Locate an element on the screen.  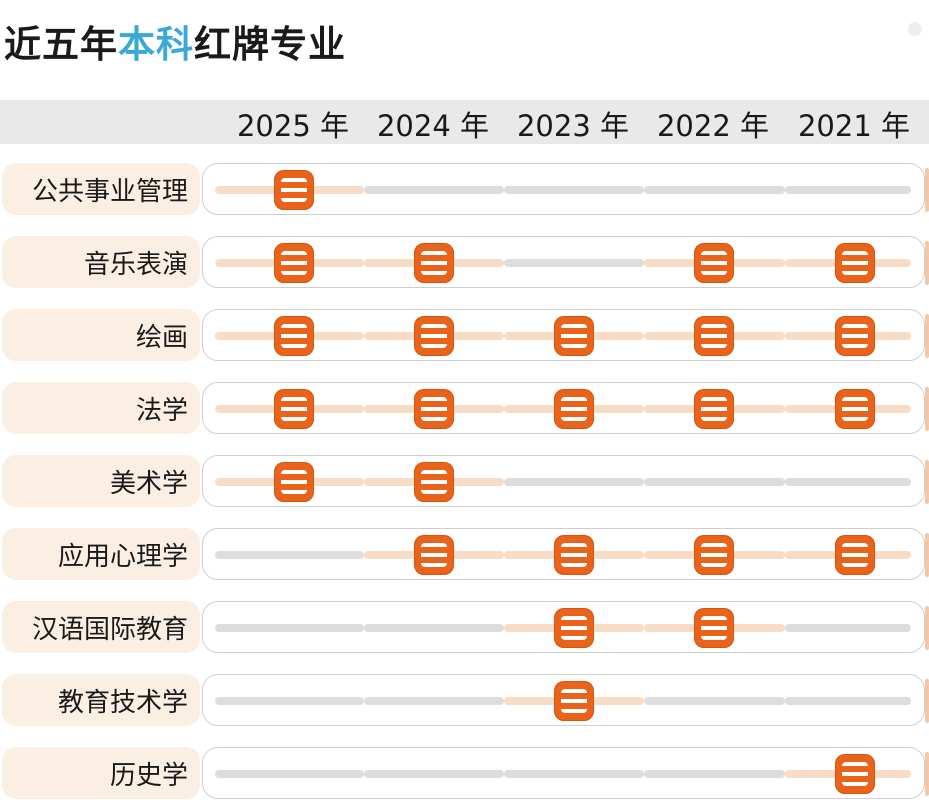
chart-title: 近五年本科红牌专业 is located at coordinates (175, 41).